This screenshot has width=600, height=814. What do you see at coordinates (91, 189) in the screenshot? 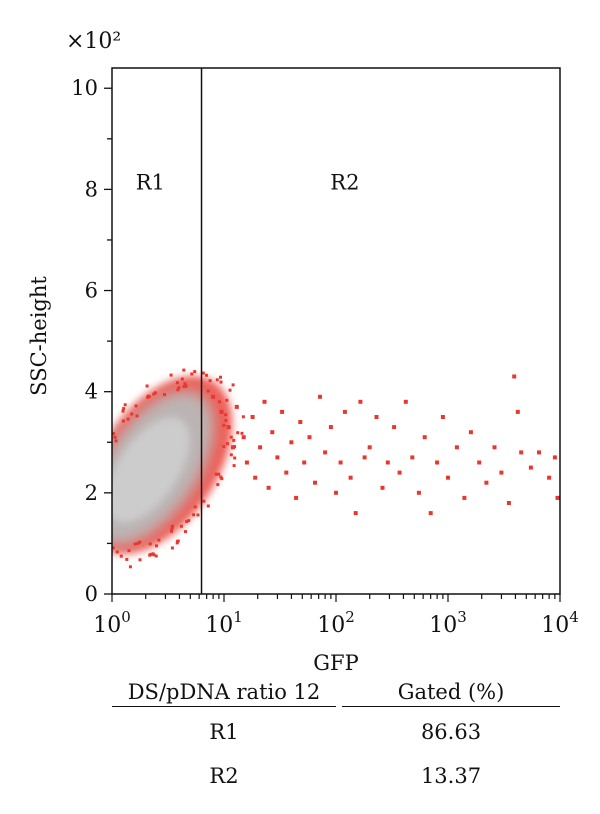
I see `y-tick-label: 8` at bounding box center [91, 189].